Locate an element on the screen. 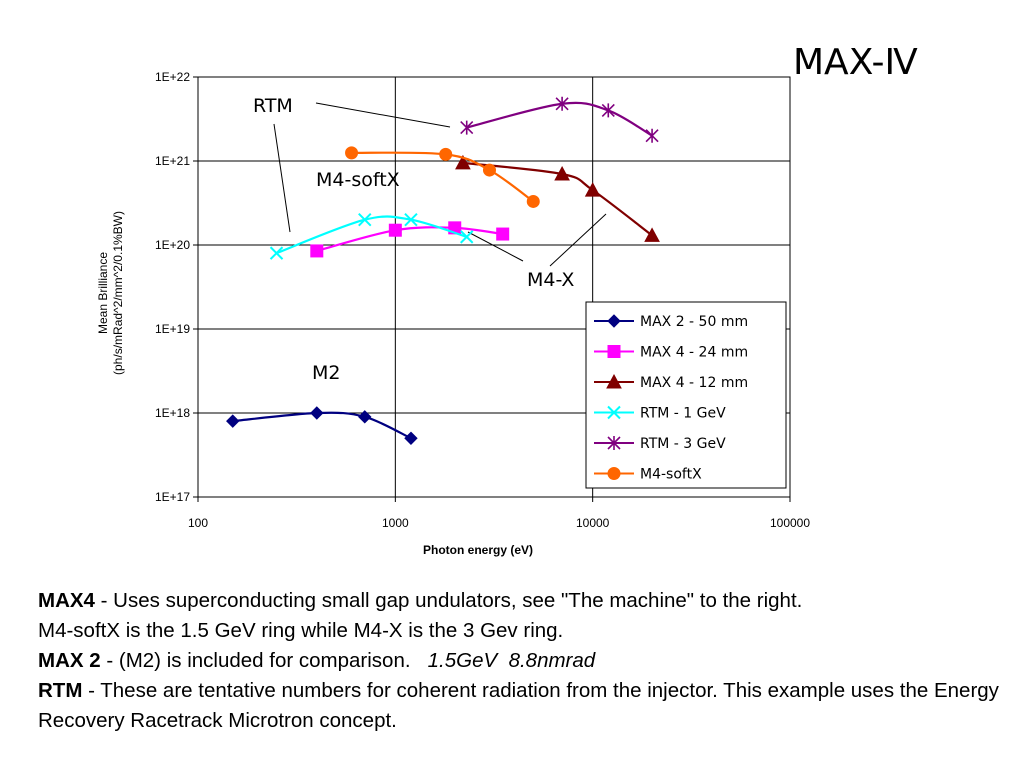 This screenshot has height=768, width=1024. legend-item: RTM - 1 GeV is located at coordinates (660, 414).